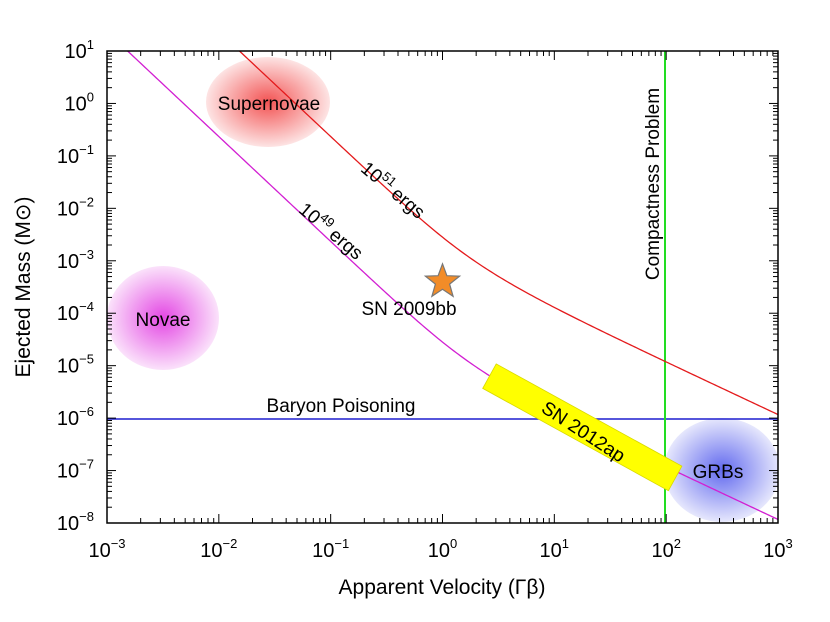 Image resolution: width=830 pixels, height=622 pixels. What do you see at coordinates (442, 280) in the screenshot?
I see `sn-2009bb-marker` at bounding box center [442, 280].